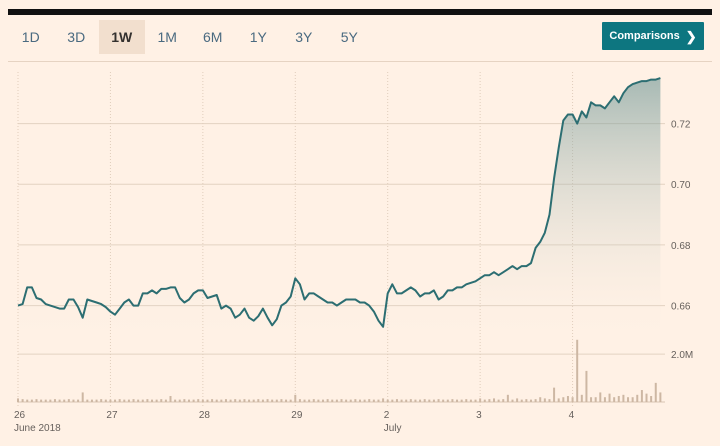 Image resolution: width=720 pixels, height=446 pixels. Describe the element at coordinates (205, 415) in the screenshot. I see `x-tick-label: 28` at that location.